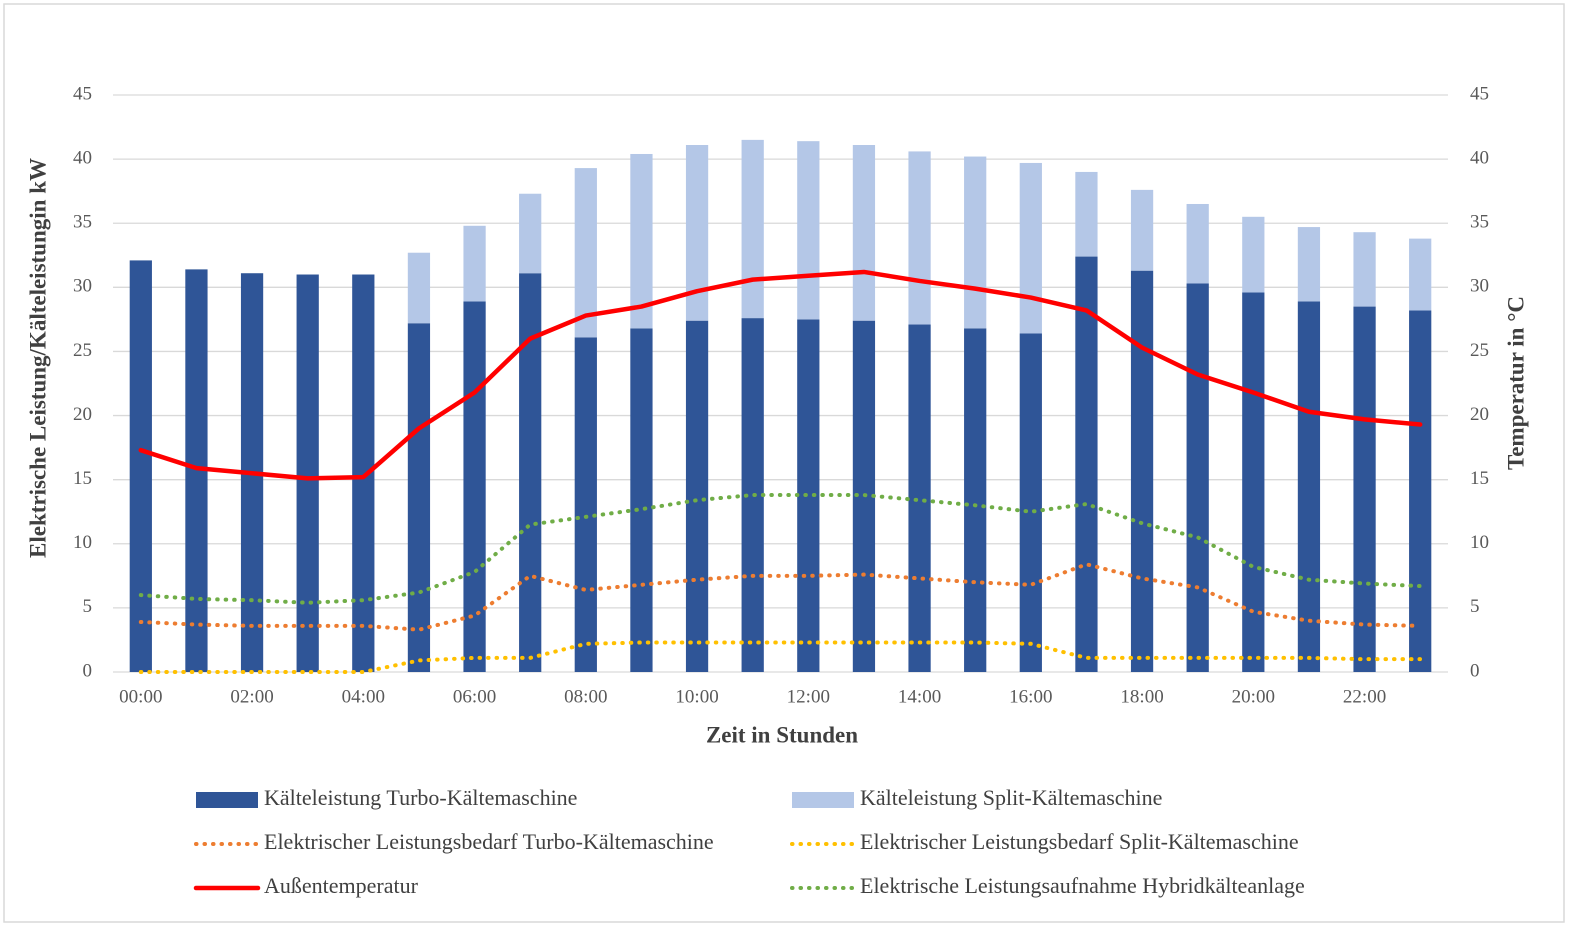 The width and height of the screenshot is (1583, 938). Describe the element at coordinates (341, 885) in the screenshot. I see `legend-label: Außentemperatur` at that location.